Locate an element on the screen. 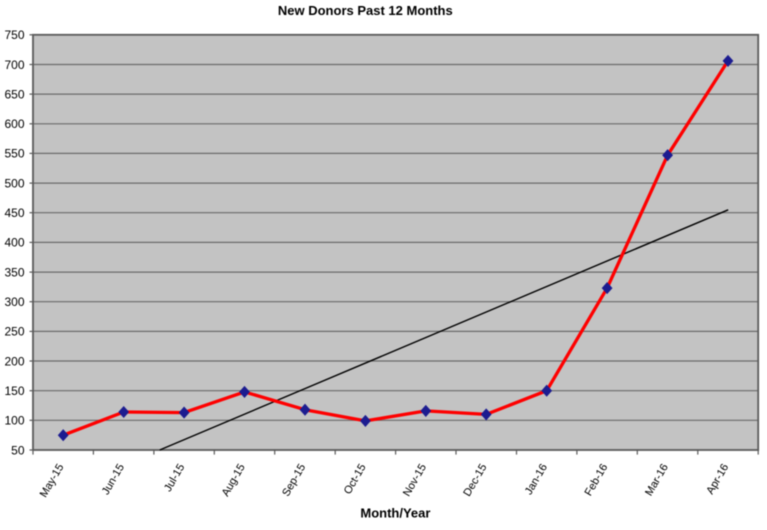  svg-text: 200 is located at coordinates (14, 361).